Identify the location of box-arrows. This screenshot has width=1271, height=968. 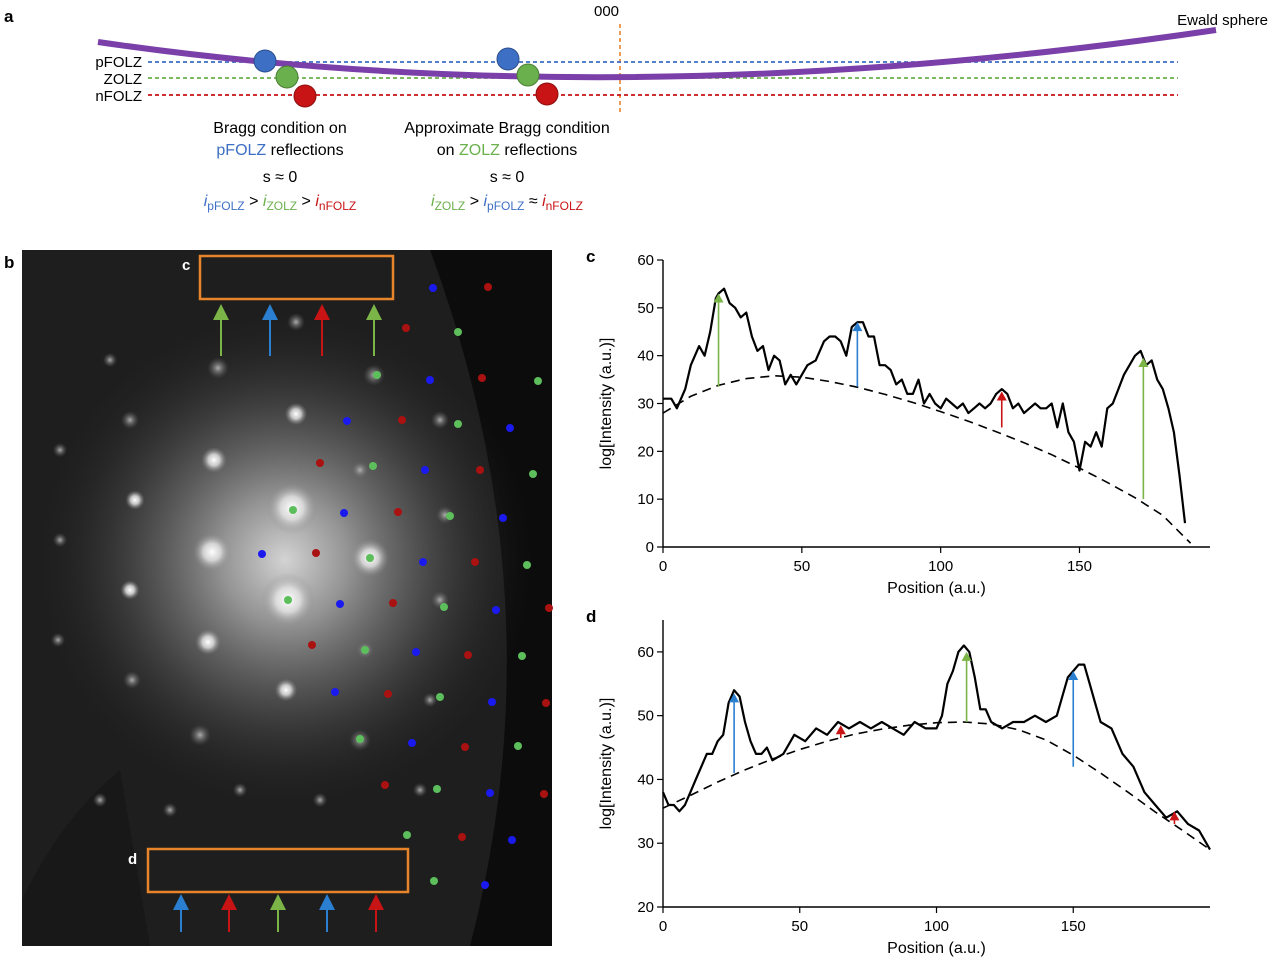
(278, 618).